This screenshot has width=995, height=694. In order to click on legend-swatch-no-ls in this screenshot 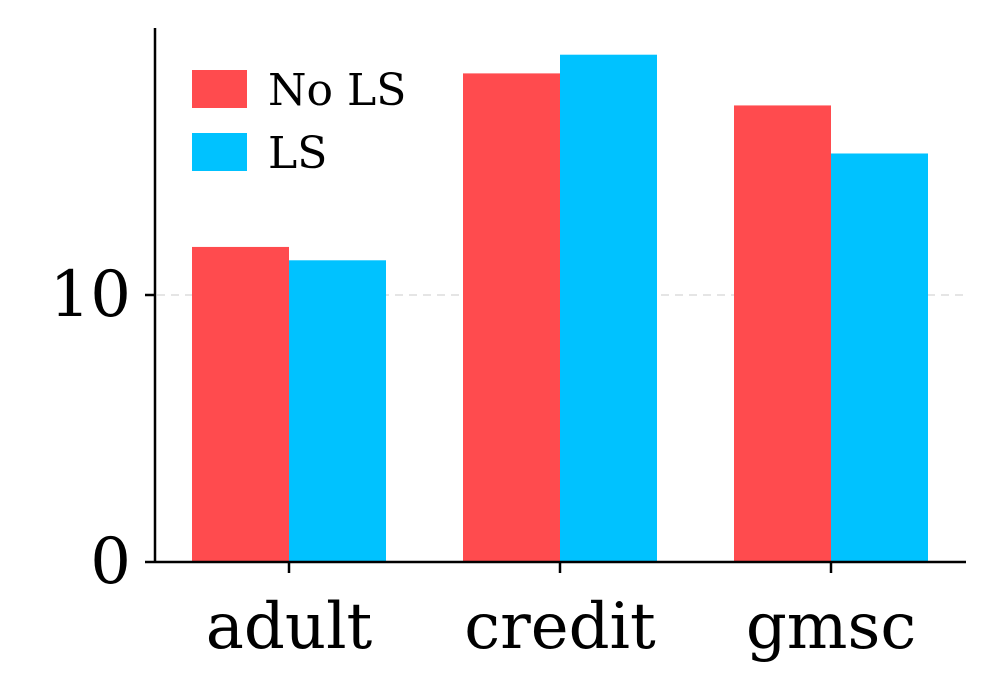, I will do `click(219, 89)`.